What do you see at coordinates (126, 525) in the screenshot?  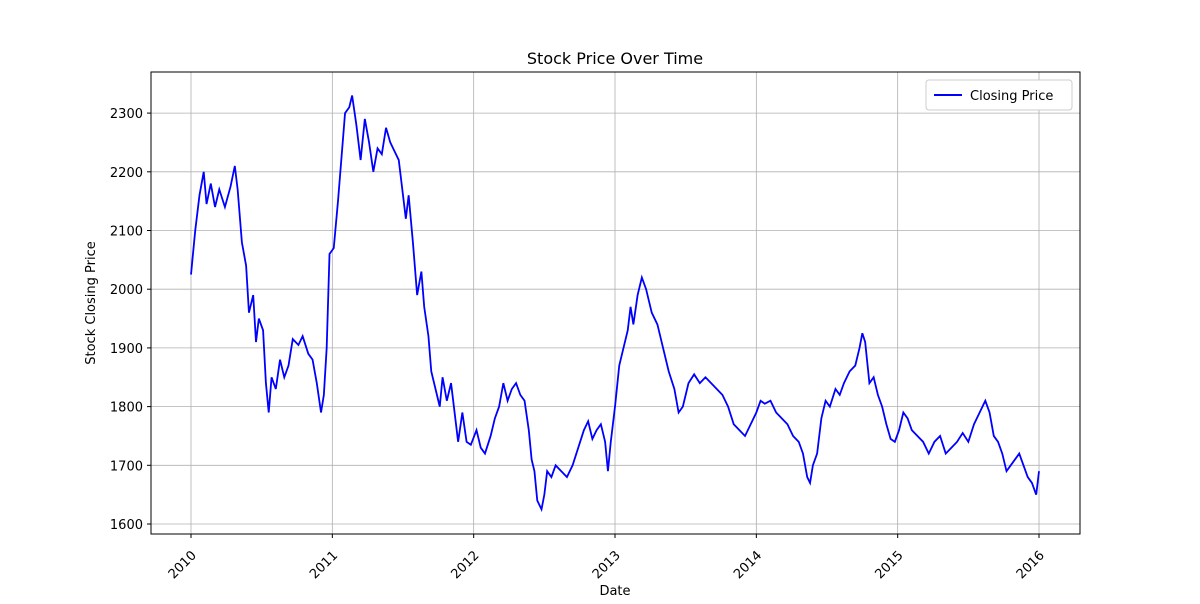 I see `y-tick-label: 1600` at bounding box center [126, 525].